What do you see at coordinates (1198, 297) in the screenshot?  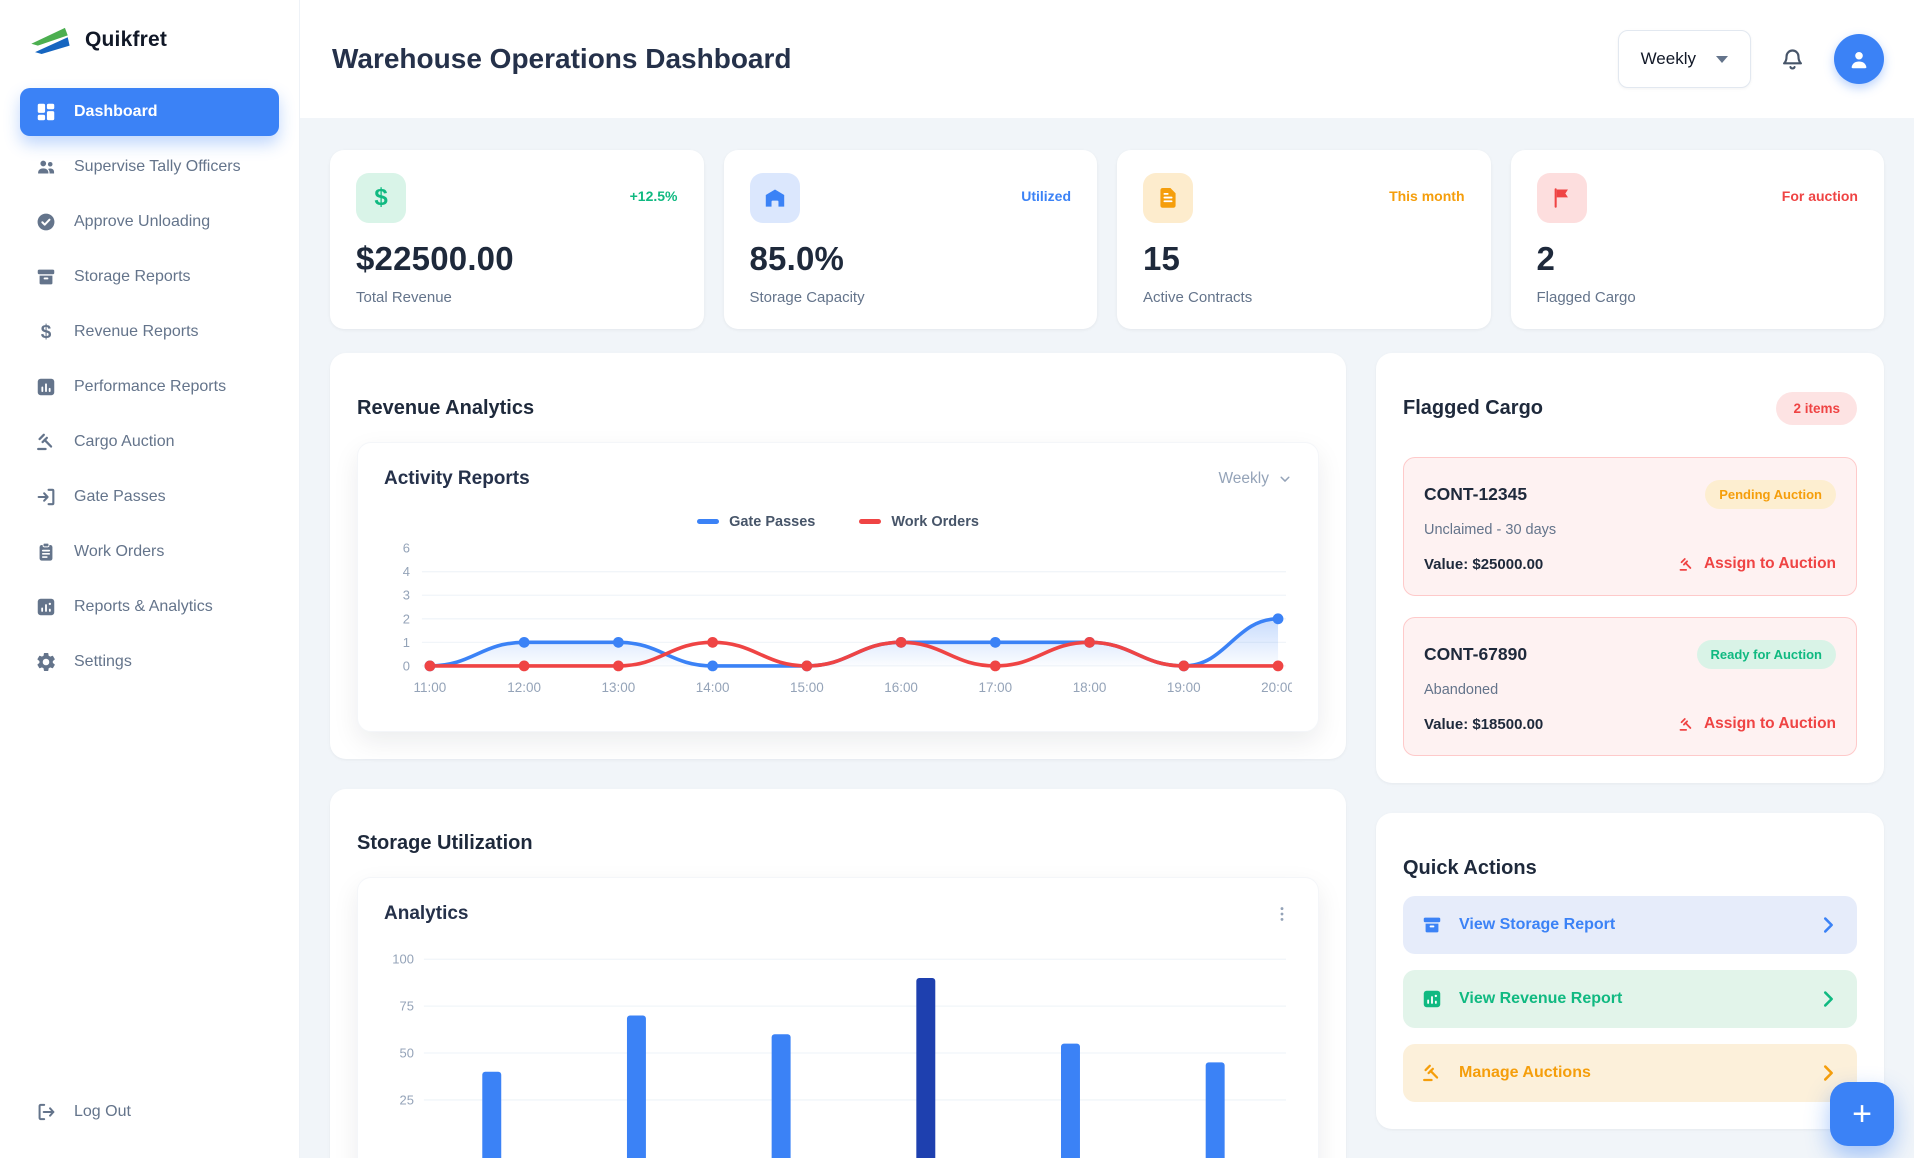 I see `stat-label: Active Contracts` at bounding box center [1198, 297].